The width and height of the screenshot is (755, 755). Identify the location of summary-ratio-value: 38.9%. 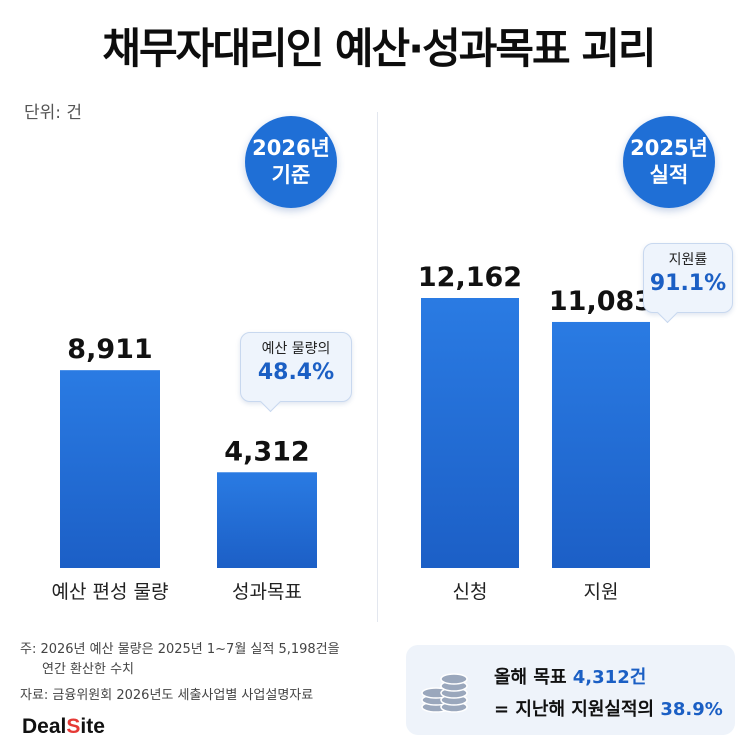
(691, 709).